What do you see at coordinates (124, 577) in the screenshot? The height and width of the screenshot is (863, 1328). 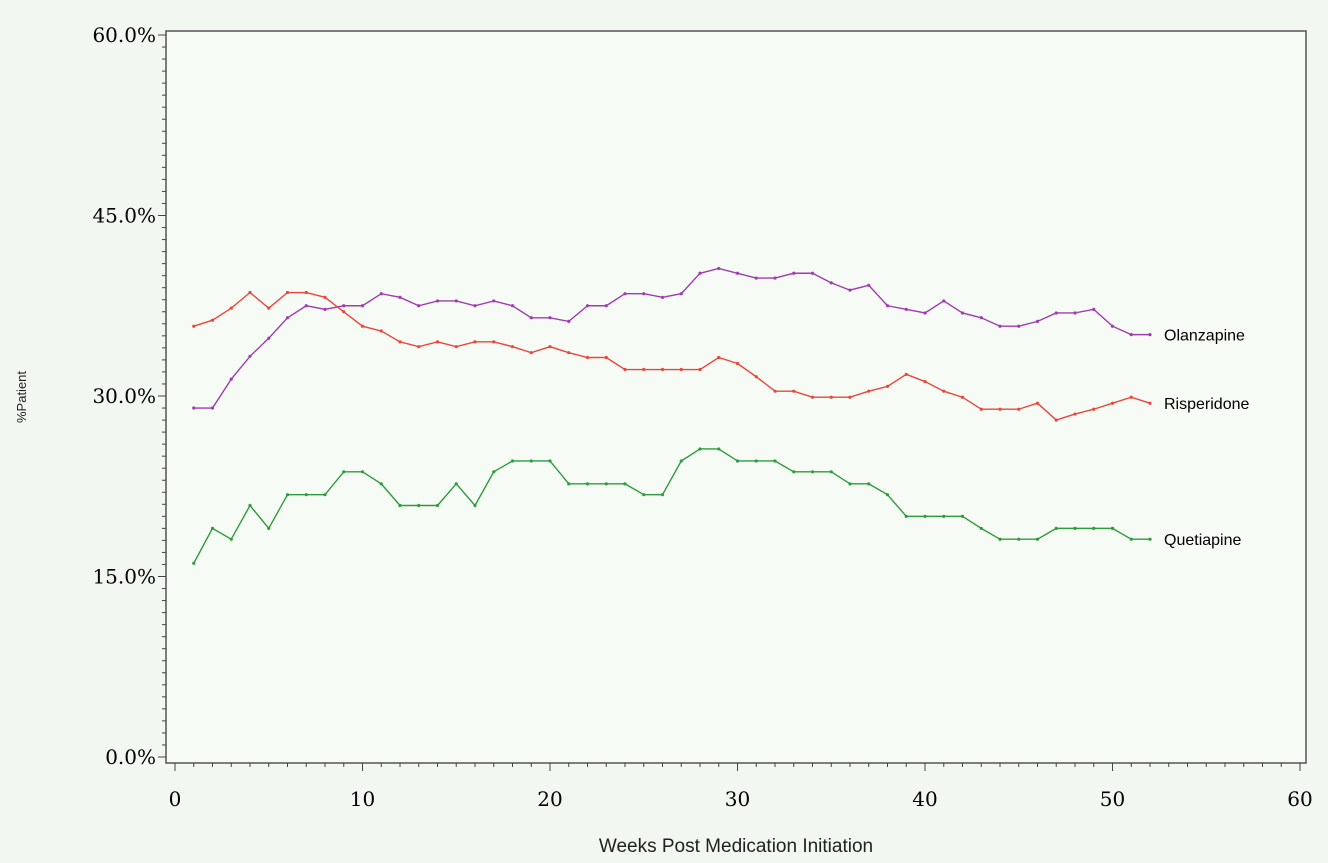 I see `y-tick-label: 15.0%` at bounding box center [124, 577].